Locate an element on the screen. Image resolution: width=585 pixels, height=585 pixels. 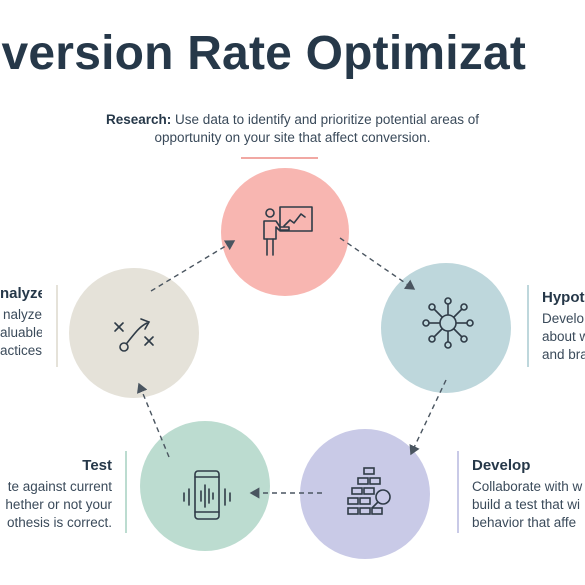
analyze-line: nalyze is located at coordinates (22, 314).